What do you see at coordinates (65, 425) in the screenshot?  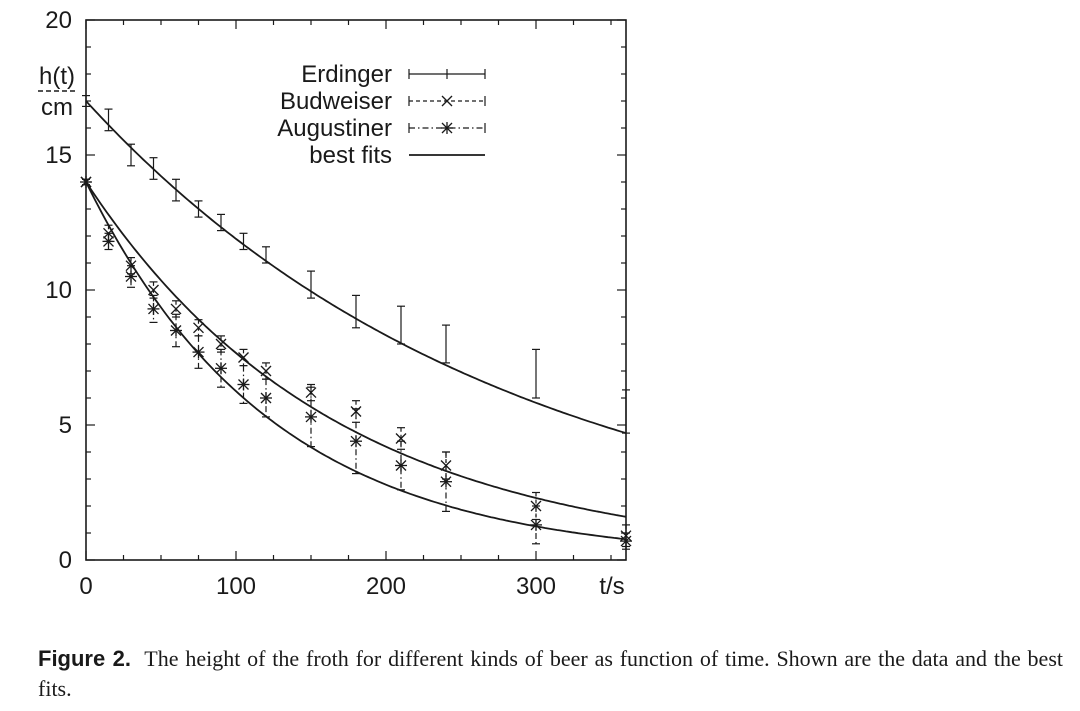 I see `y-tick-label: 5` at bounding box center [65, 425].